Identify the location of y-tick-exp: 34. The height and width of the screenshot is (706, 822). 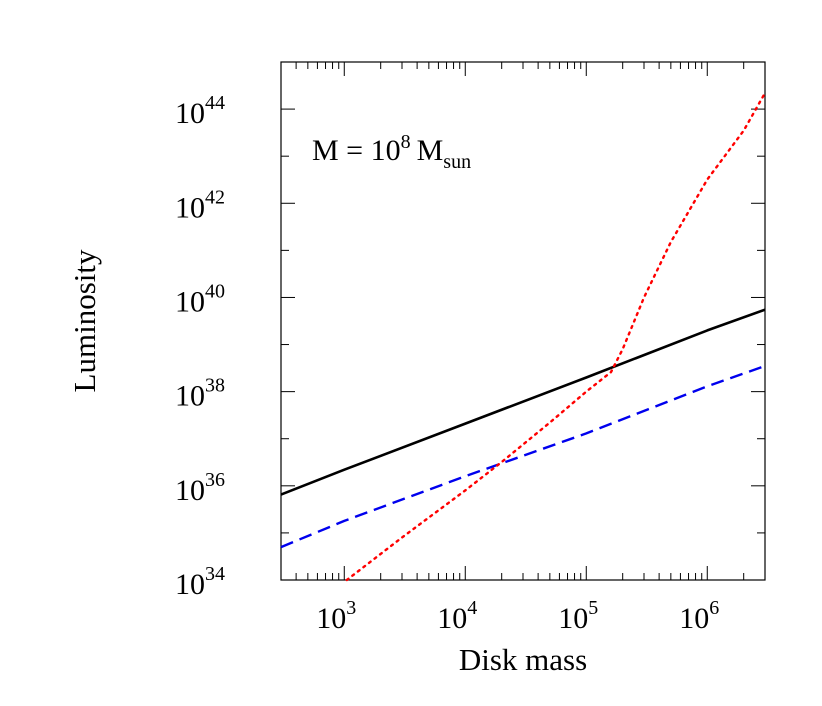
(215, 574).